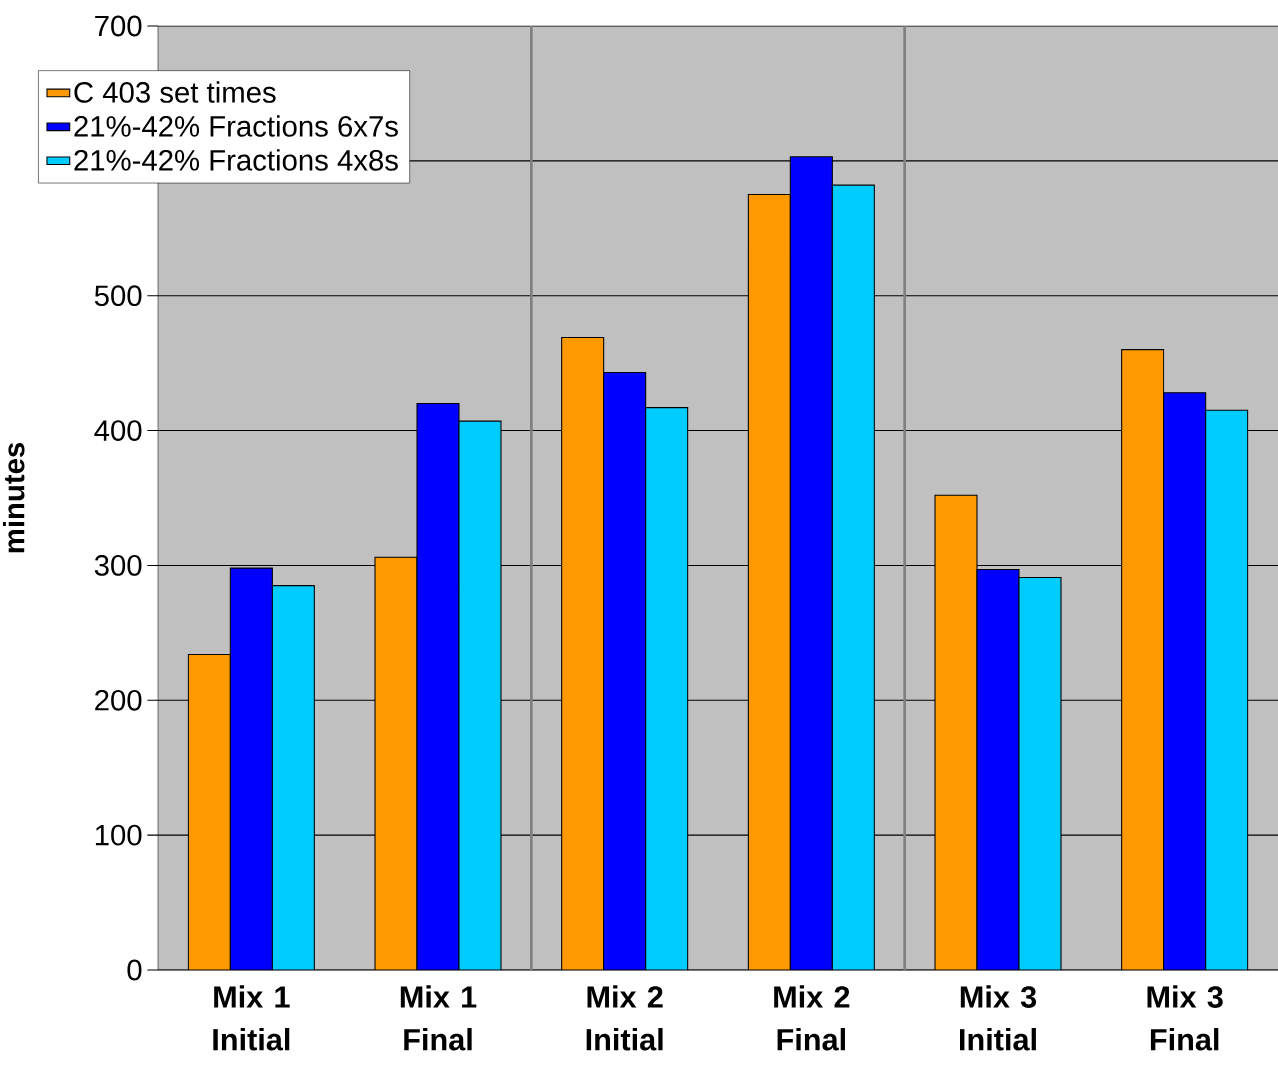  I want to click on legend-label: 21%-42% Fractions 4x8s, so click(236, 160).